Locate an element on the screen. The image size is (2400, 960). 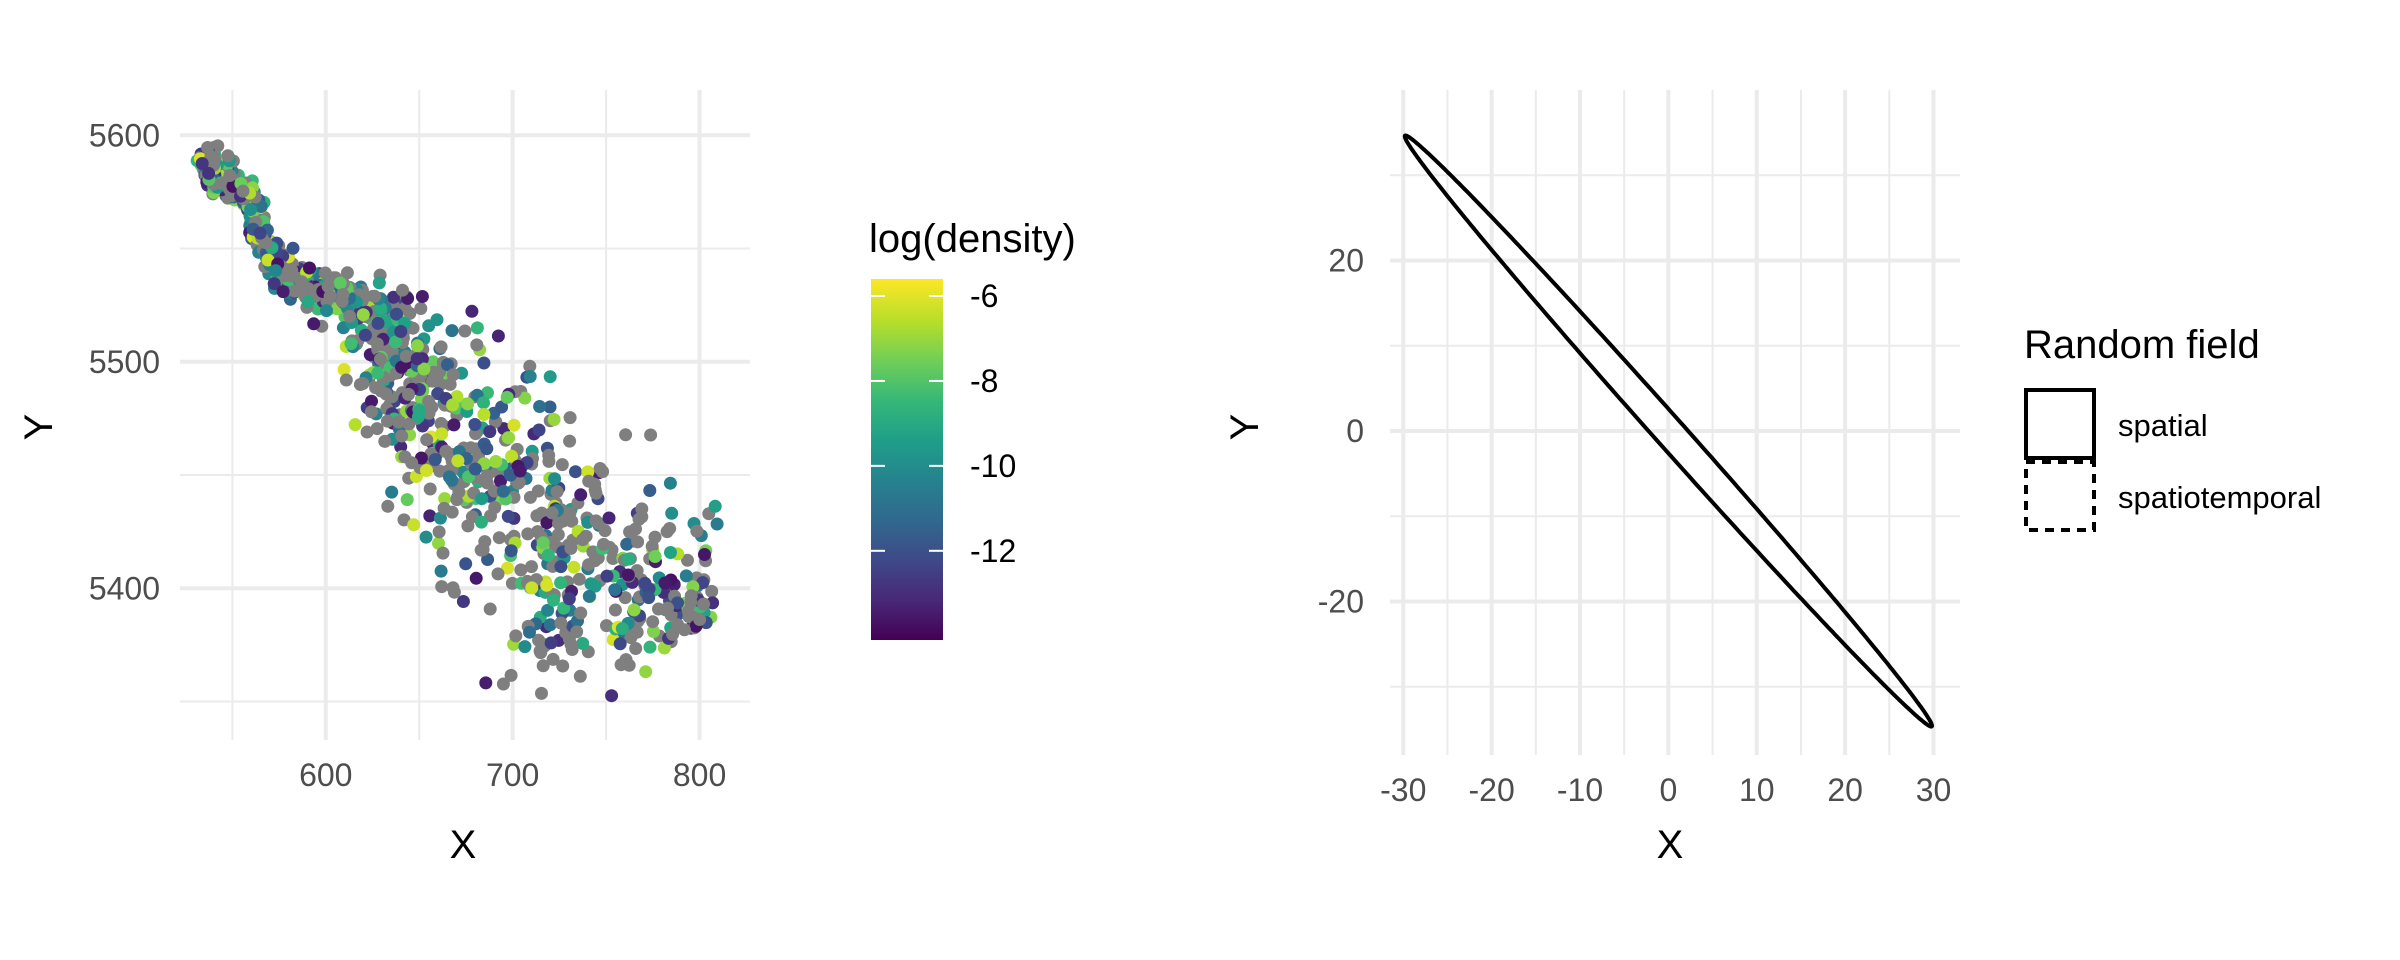
ellipse-x-tick-labels: -30 -20 -10 0 10 20 30 is located at coordinates (1665, 790).